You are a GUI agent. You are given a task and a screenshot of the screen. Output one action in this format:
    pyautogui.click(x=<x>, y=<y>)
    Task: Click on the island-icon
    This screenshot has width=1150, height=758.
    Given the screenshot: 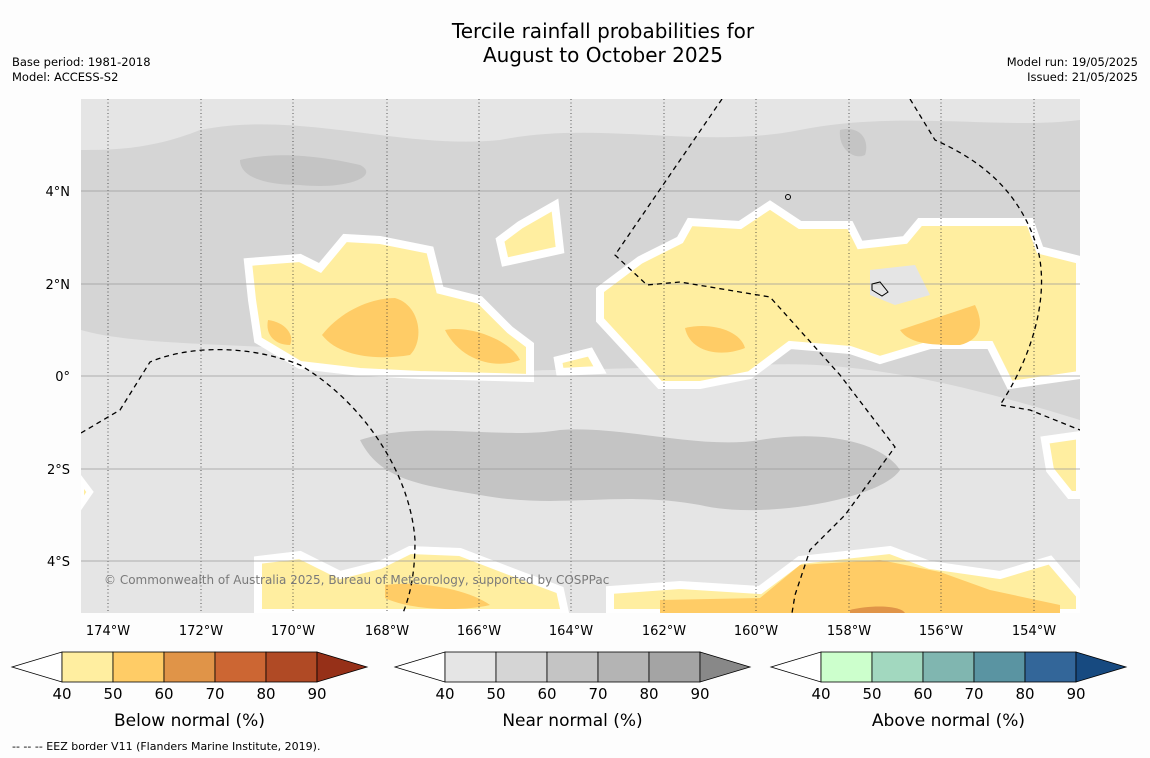 What is the action you would take?
    pyautogui.click(x=880, y=289)
    